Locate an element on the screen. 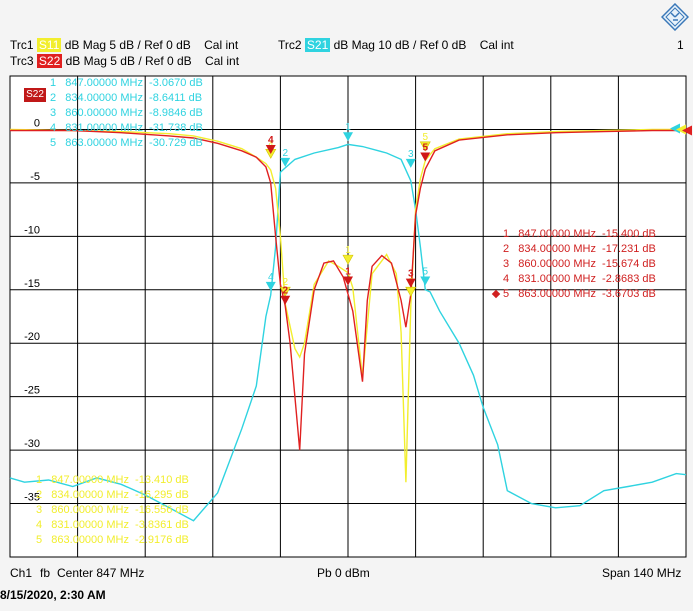 The image size is (693, 611). marker-label-s21-1: 1 is located at coordinates (348, 127).